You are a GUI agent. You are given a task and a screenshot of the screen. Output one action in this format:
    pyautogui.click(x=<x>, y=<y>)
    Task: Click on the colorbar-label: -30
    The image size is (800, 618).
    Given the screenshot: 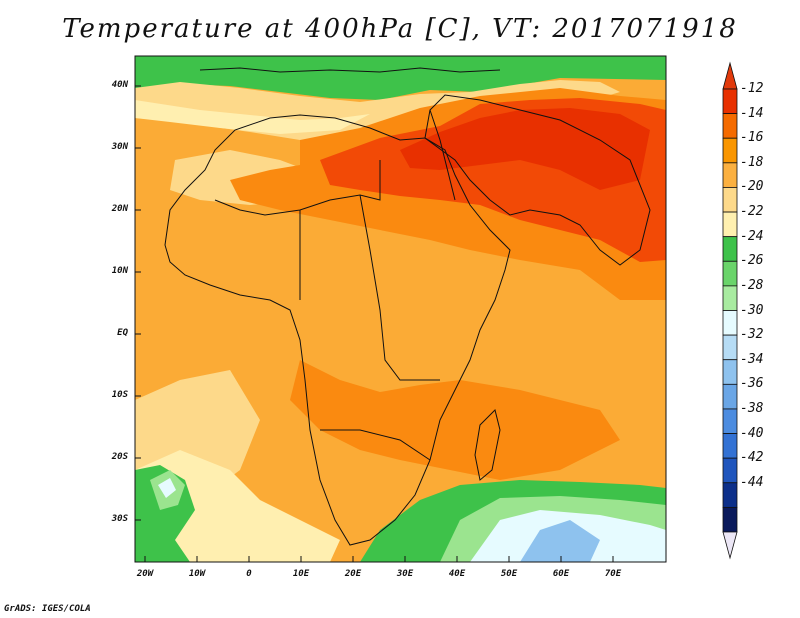 What is the action you would take?
    pyautogui.click(x=752, y=310)
    